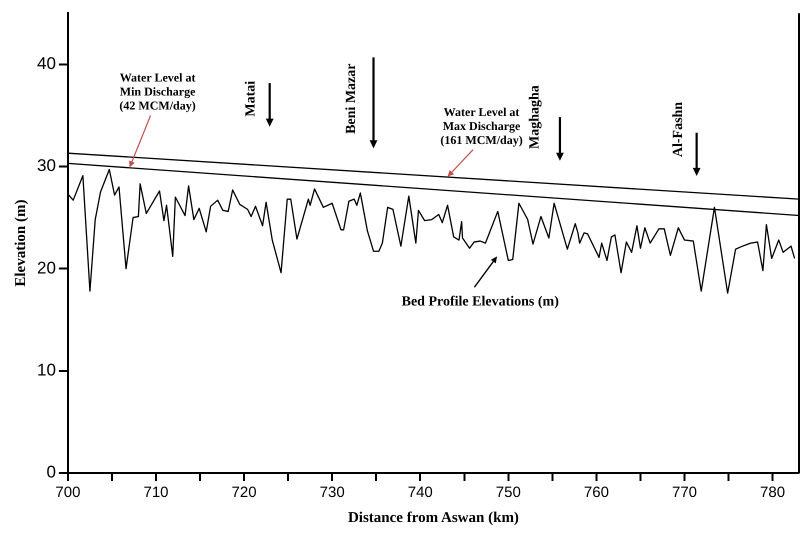 This screenshot has height=539, width=803. What do you see at coordinates (67, 493) in the screenshot?
I see `x-tick-label: 700` at bounding box center [67, 493].